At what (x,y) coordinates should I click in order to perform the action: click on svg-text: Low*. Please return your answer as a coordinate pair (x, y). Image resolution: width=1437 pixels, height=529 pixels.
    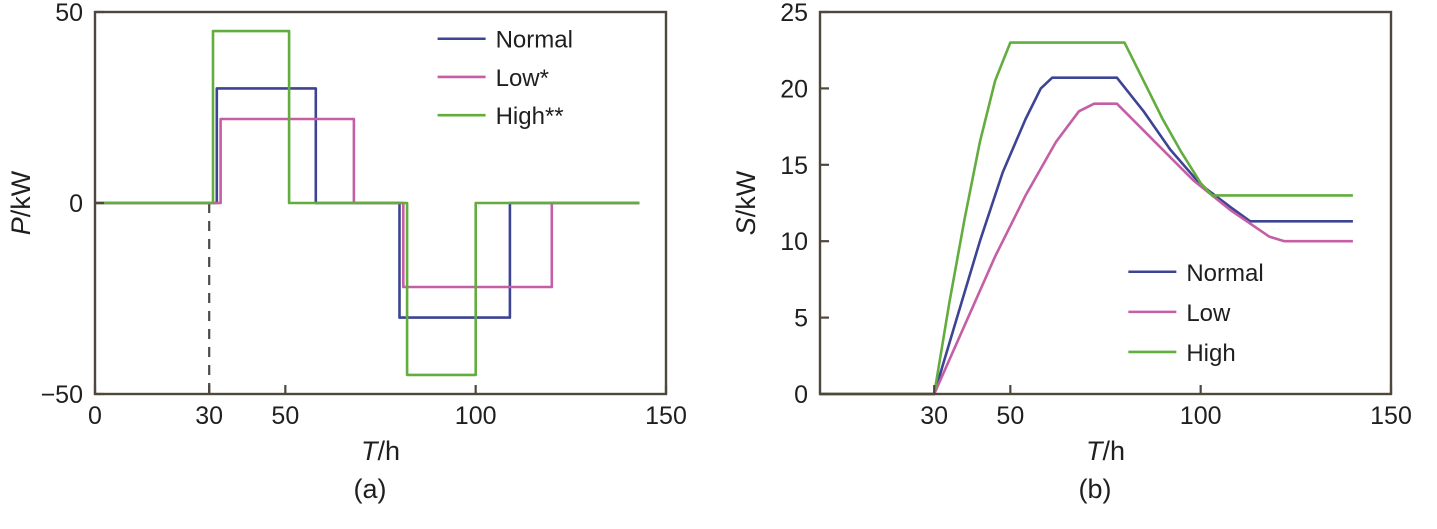
    Looking at the image, I should click on (522, 78).